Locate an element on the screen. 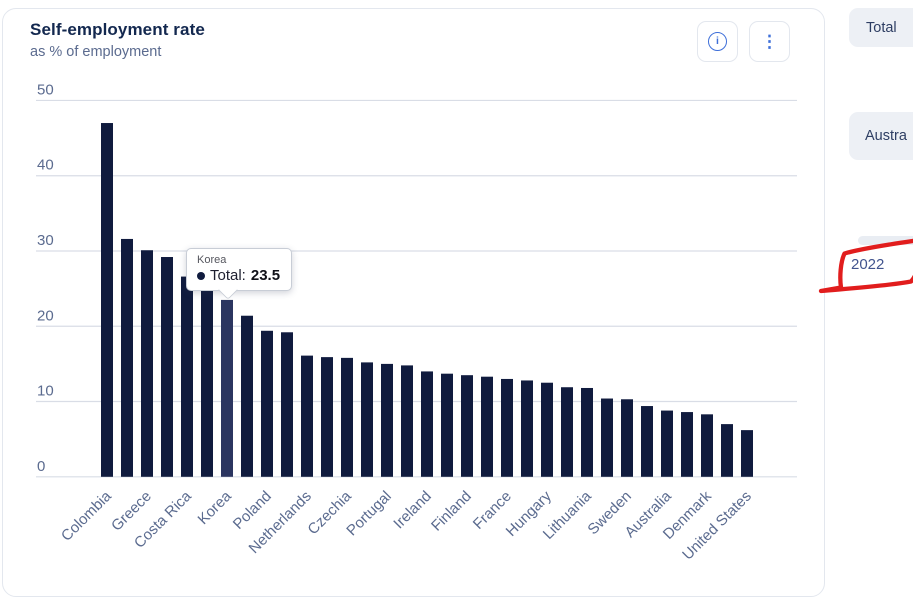 This screenshot has height=603, width=913. info-icon: i is located at coordinates (717, 41).